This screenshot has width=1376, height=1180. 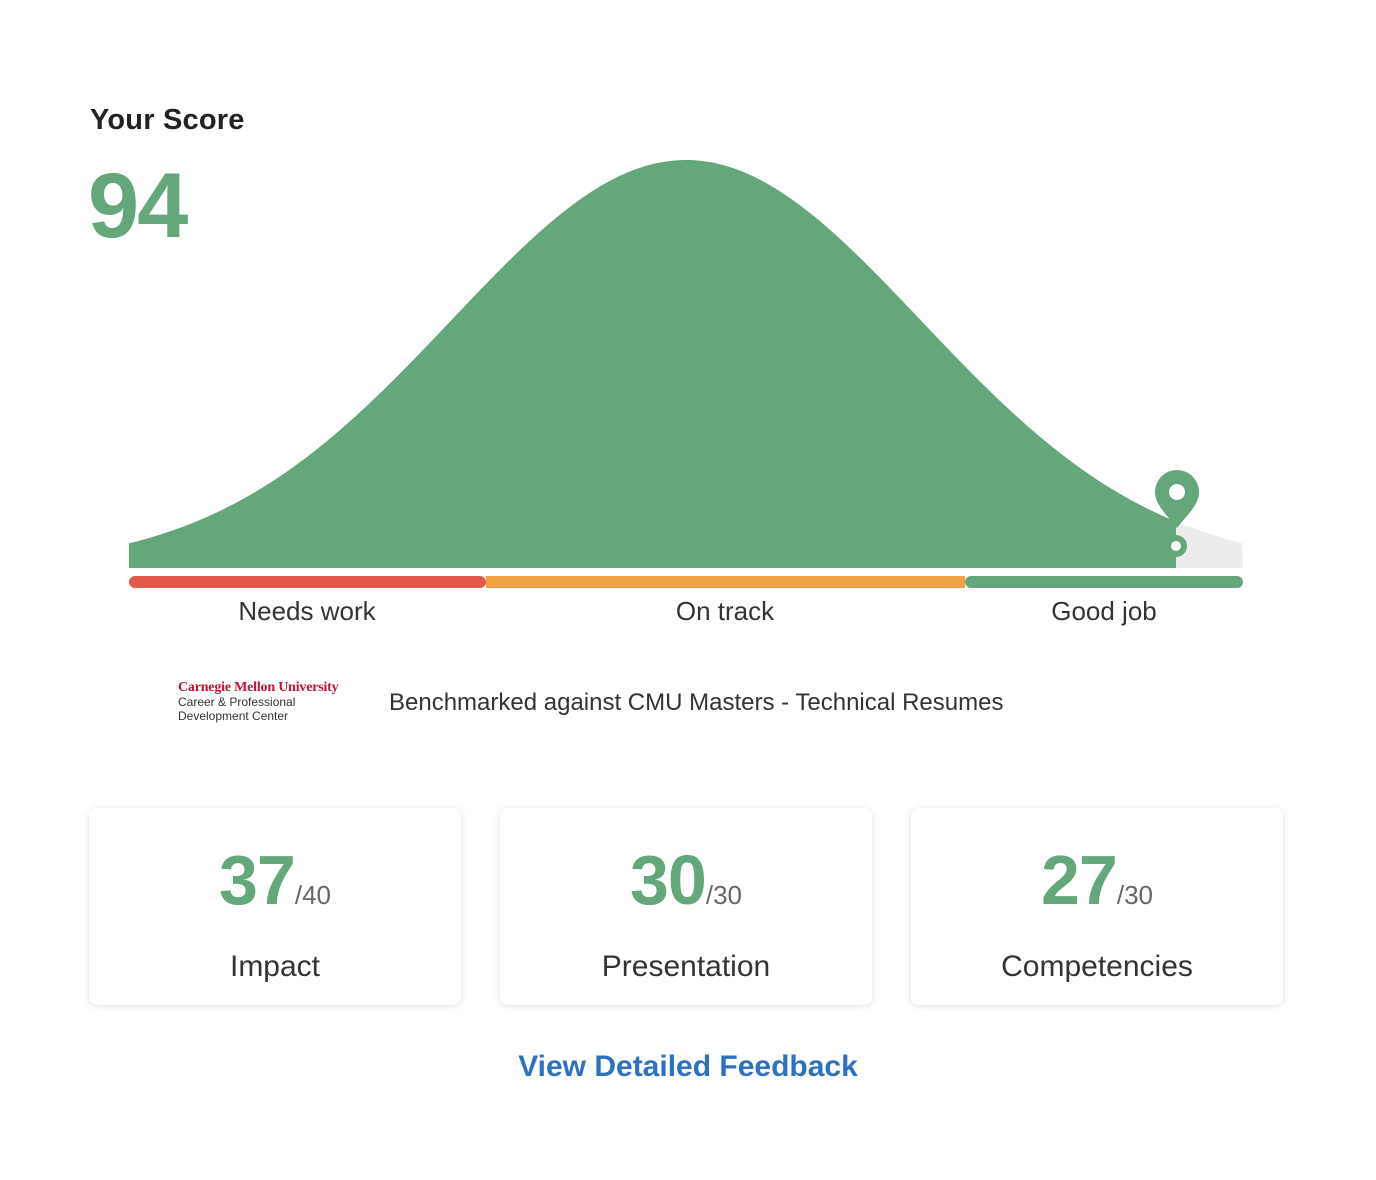 I want to click on score-card-presentation: 30/30 Presentation, so click(x=686, y=906).